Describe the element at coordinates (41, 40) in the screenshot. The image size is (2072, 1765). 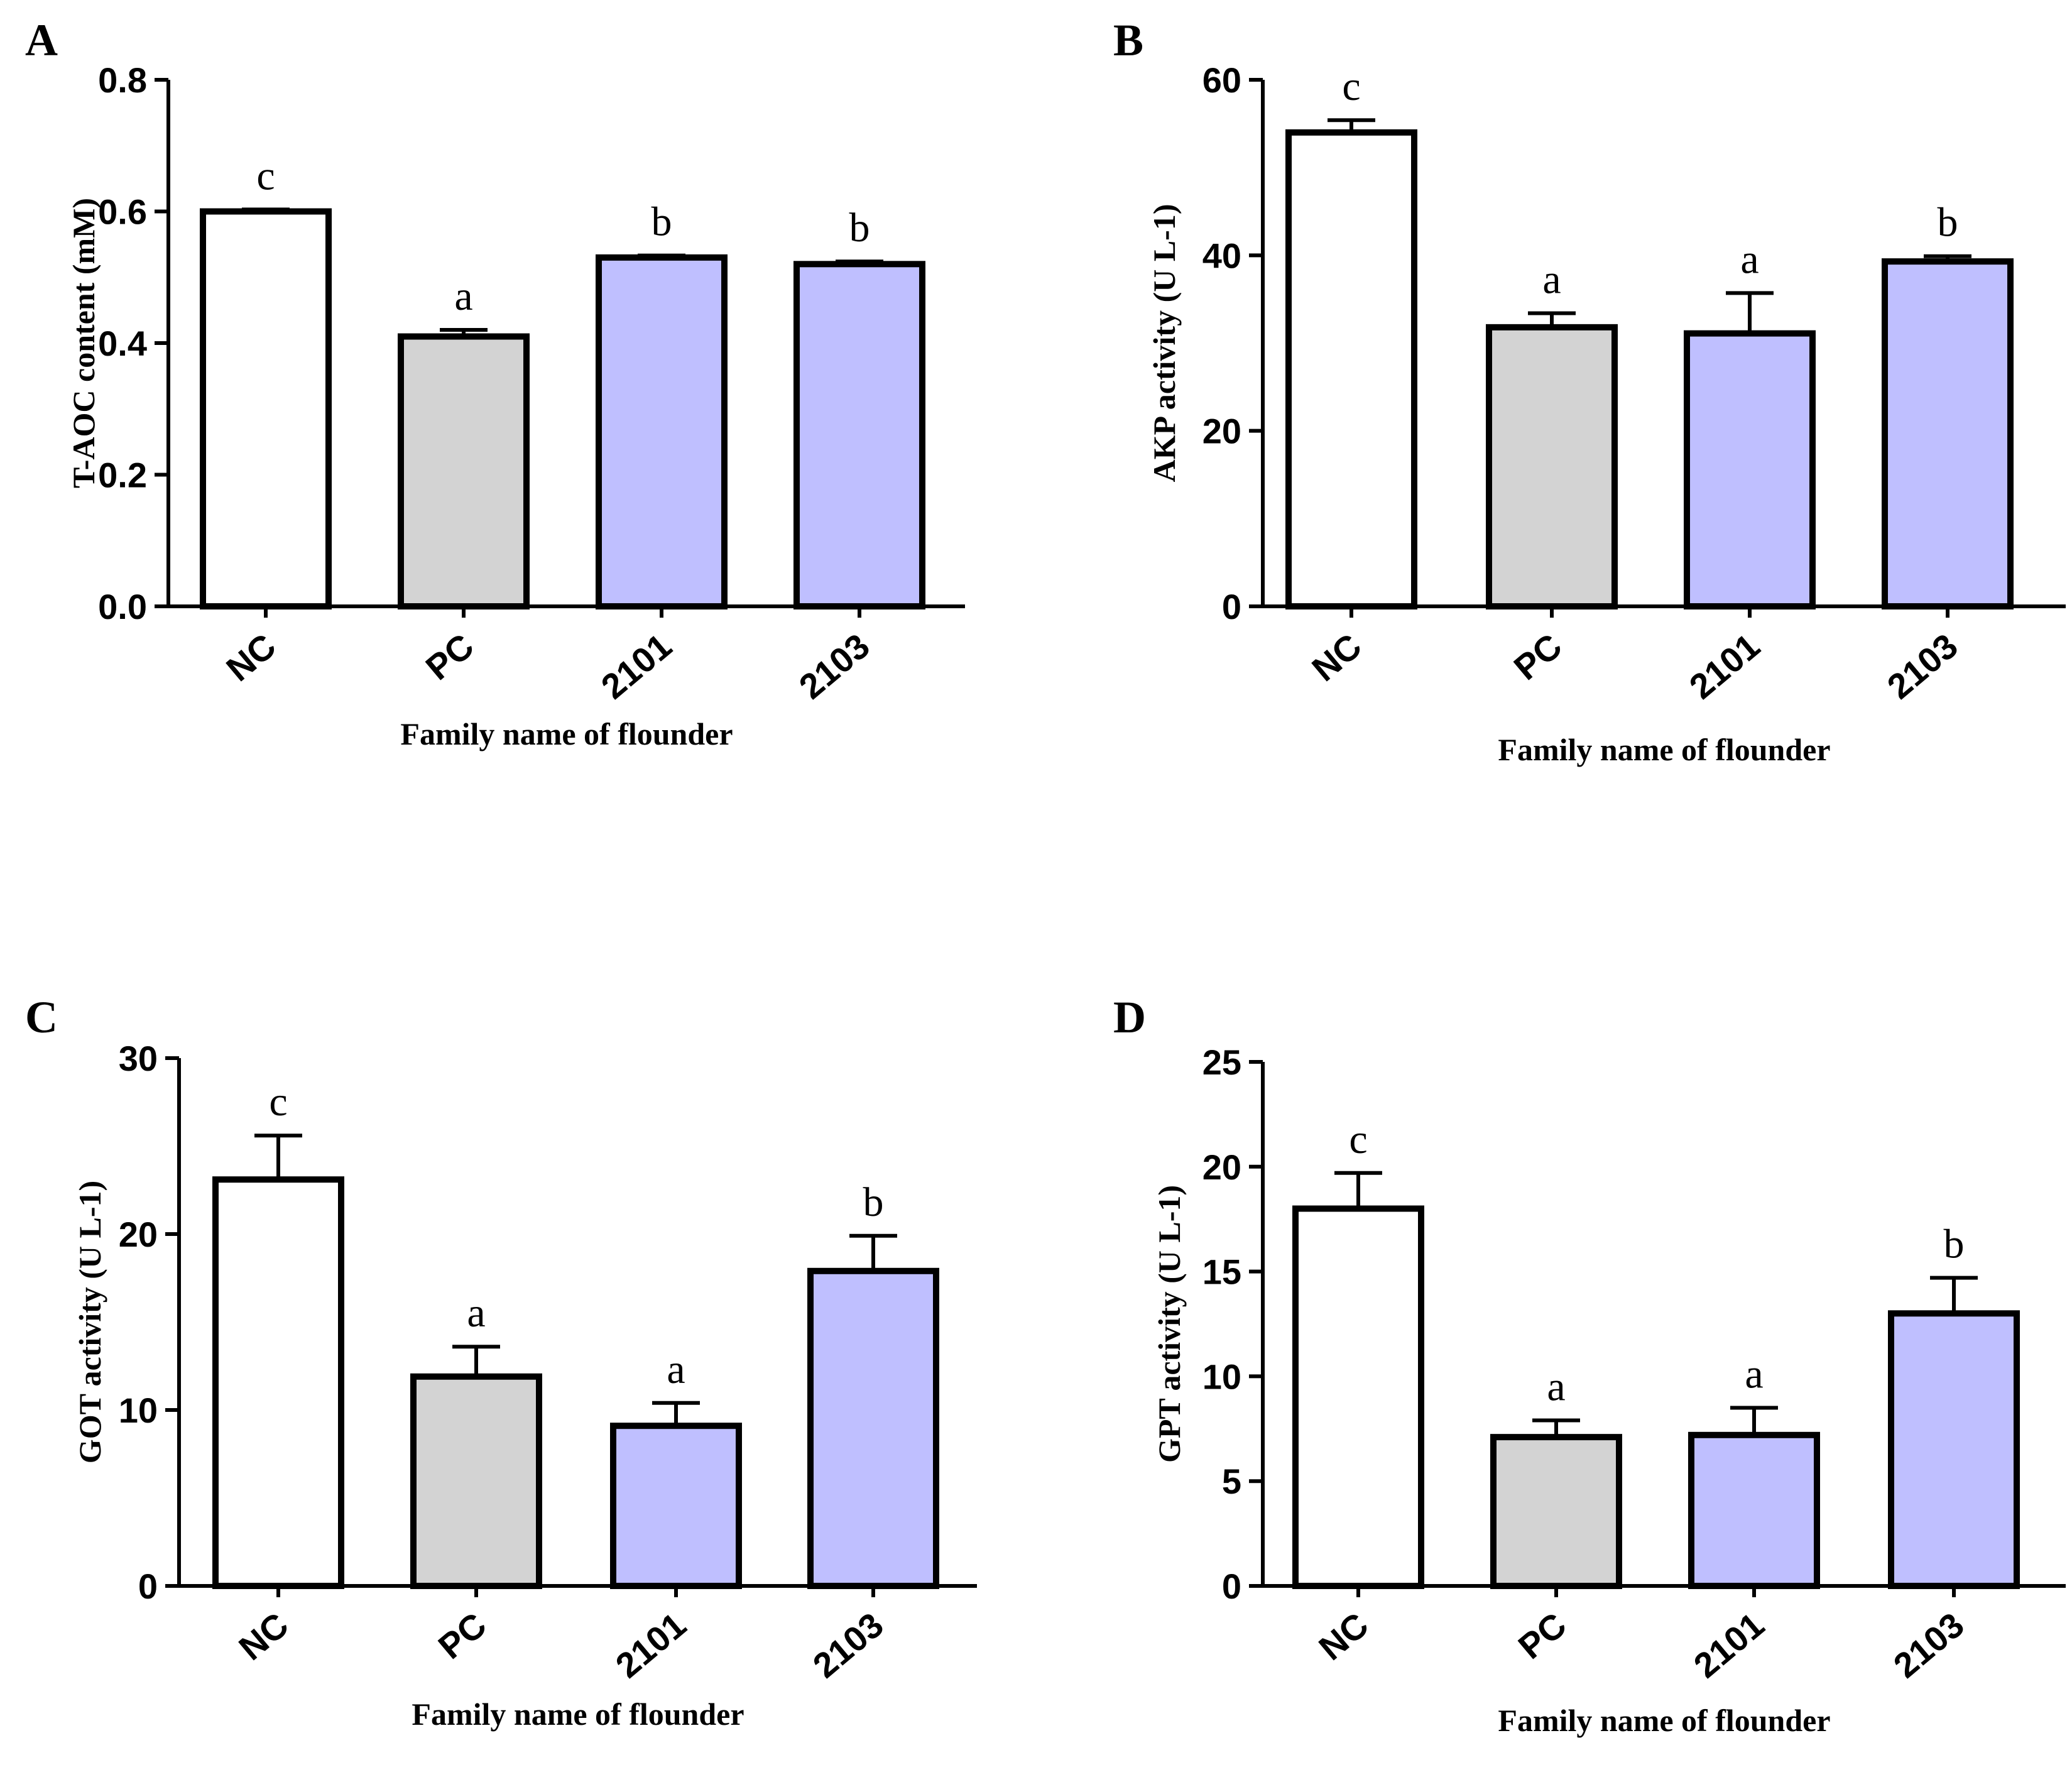
I see `panel-letter: A` at that location.